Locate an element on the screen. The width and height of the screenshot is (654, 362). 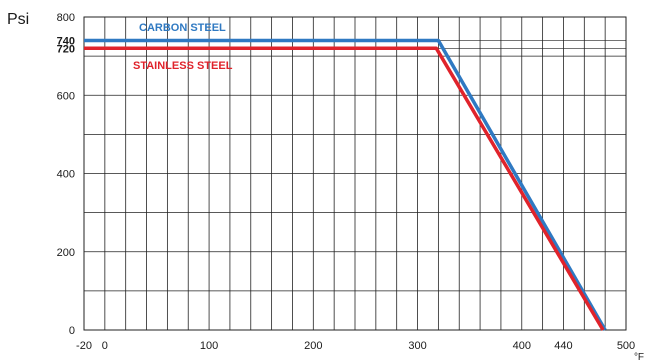
series-label-carbon-steel: CARBON STEEL is located at coordinates (182, 28).